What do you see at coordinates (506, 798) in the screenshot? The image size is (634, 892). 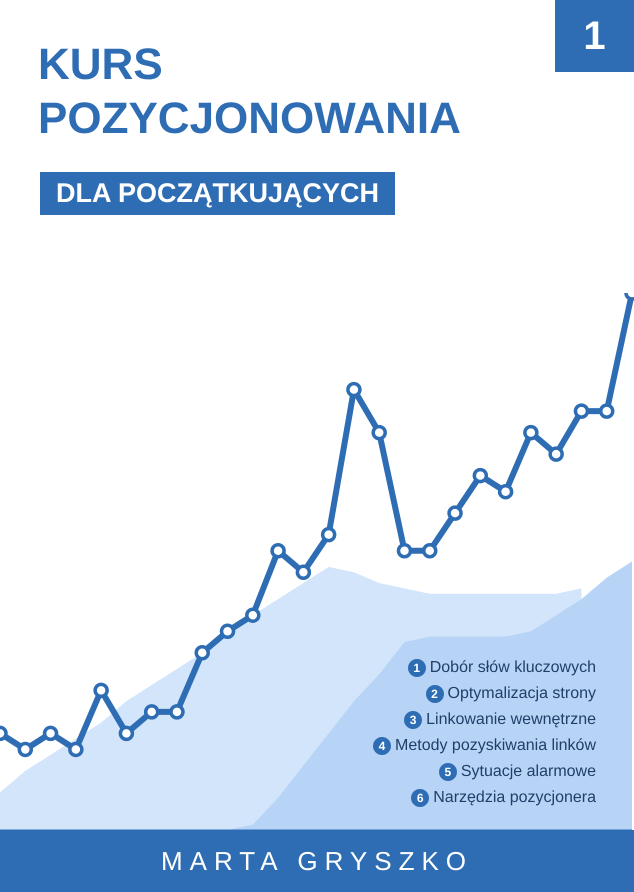 I see `annotation: 6 Narzędzia pozycjonera` at bounding box center [506, 798].